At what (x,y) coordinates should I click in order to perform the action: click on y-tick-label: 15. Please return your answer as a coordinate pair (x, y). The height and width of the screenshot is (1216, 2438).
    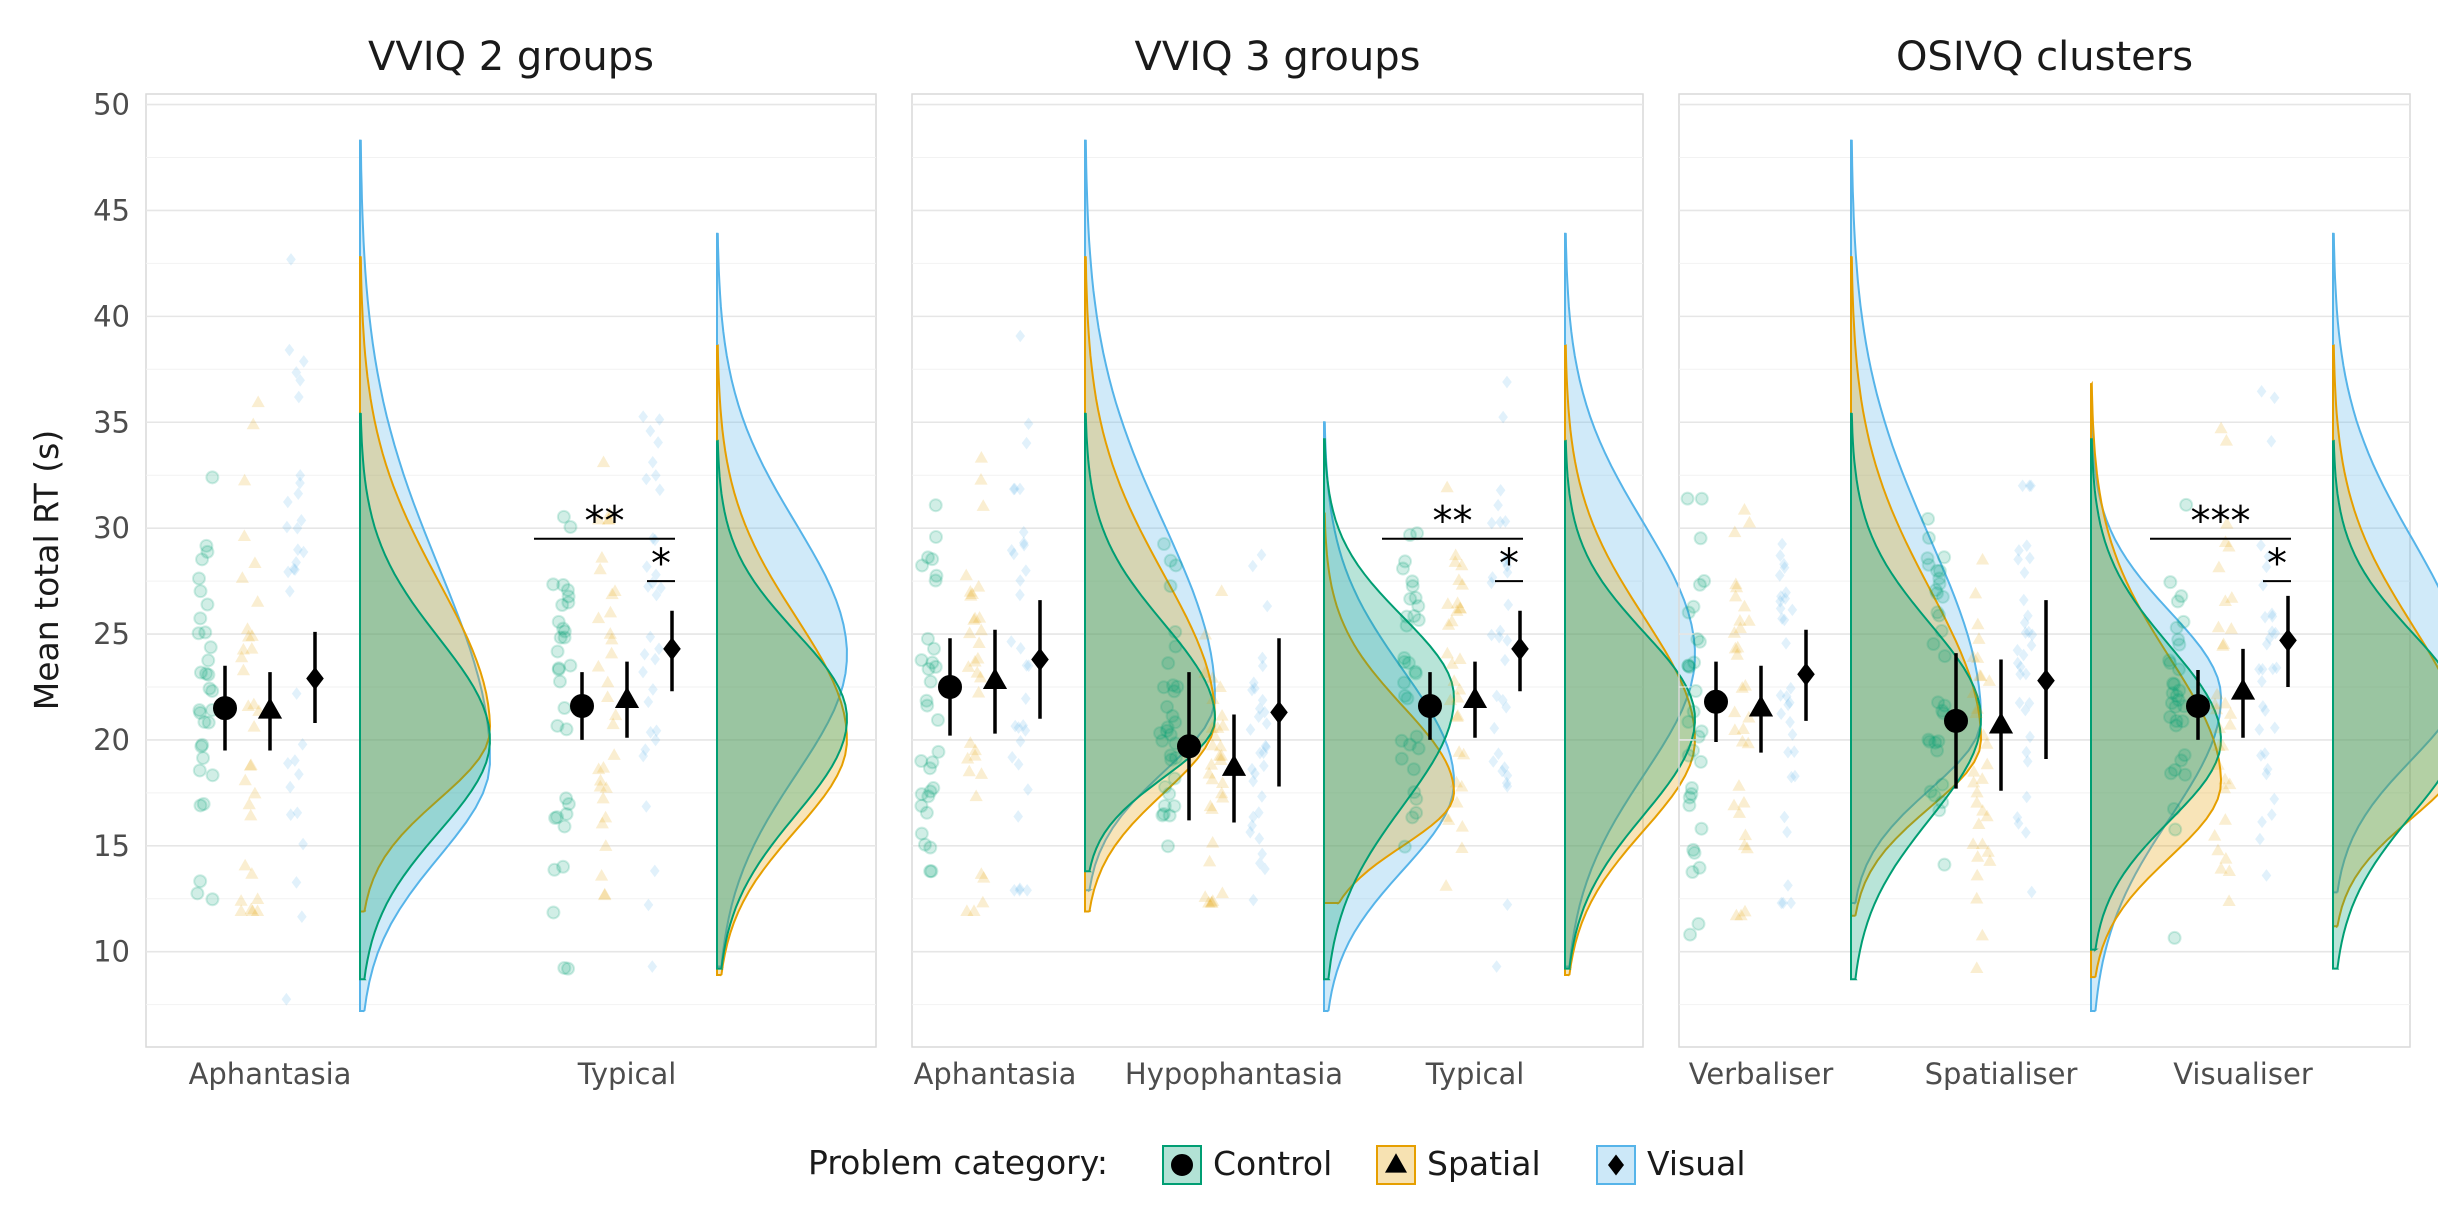
    Looking at the image, I should click on (111, 846).